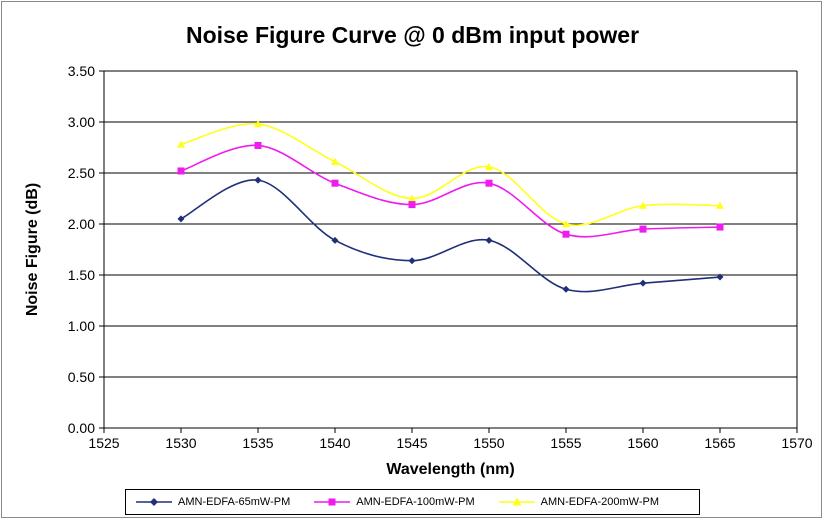 This screenshot has height=521, width=825. What do you see at coordinates (81, 71) in the screenshot?
I see `y-tick-label-7: 3.50` at bounding box center [81, 71].